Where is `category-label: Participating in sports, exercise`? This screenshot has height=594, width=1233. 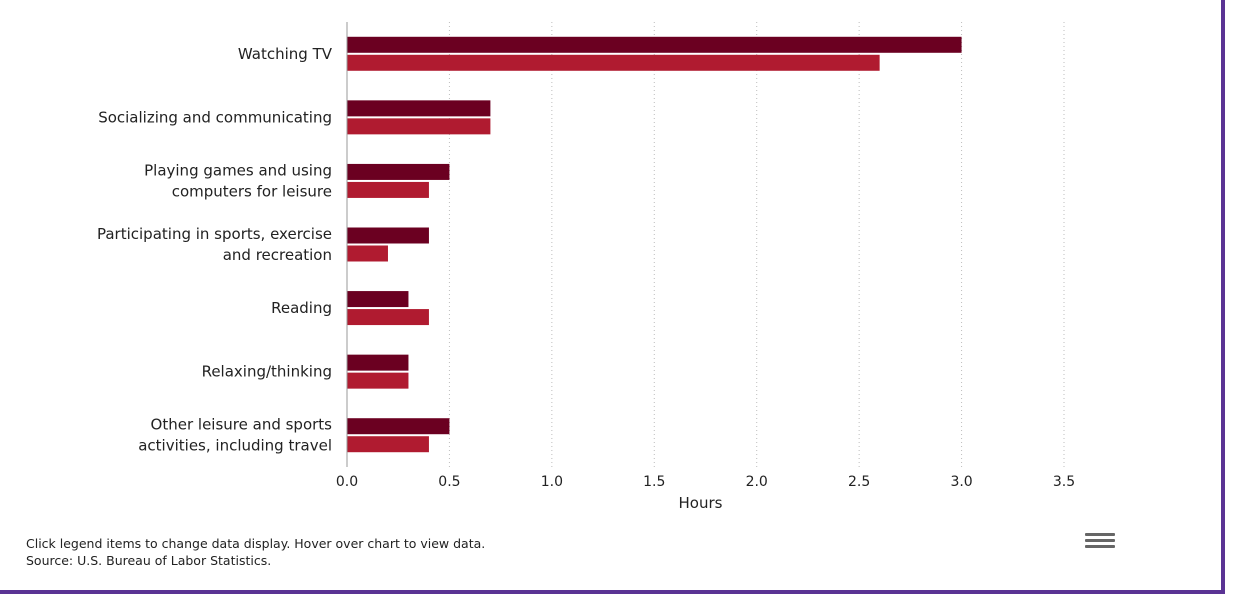
category-label: Participating in sports, exercise is located at coordinates (214, 234).